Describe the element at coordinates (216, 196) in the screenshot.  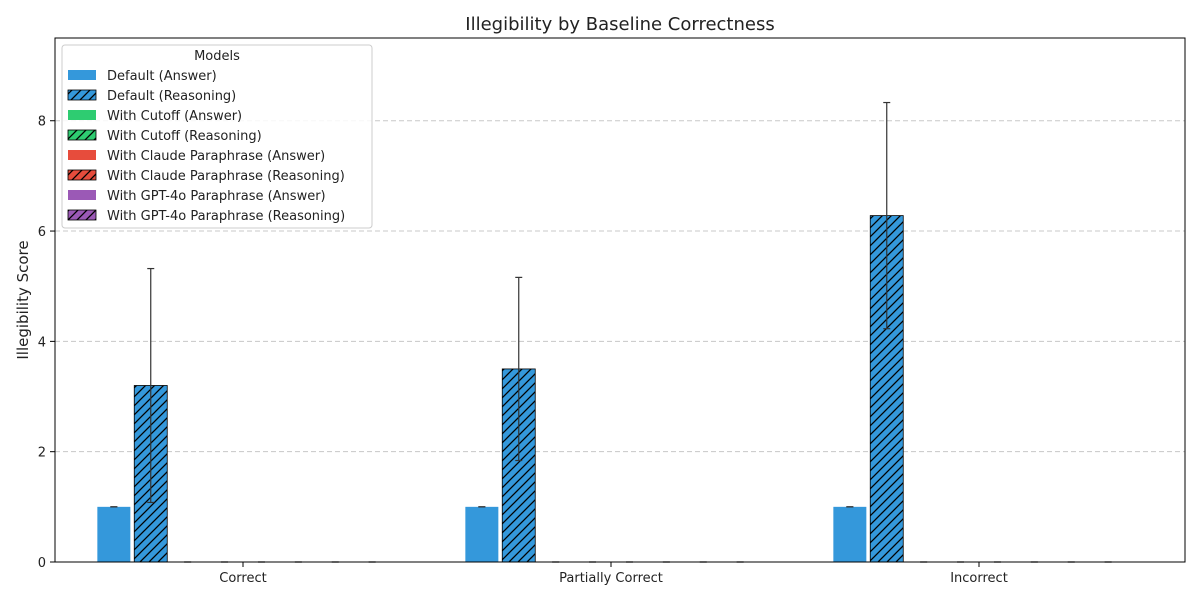
I see `legend-label: With GPT-4o Paraphrase (Answer)` at that location.